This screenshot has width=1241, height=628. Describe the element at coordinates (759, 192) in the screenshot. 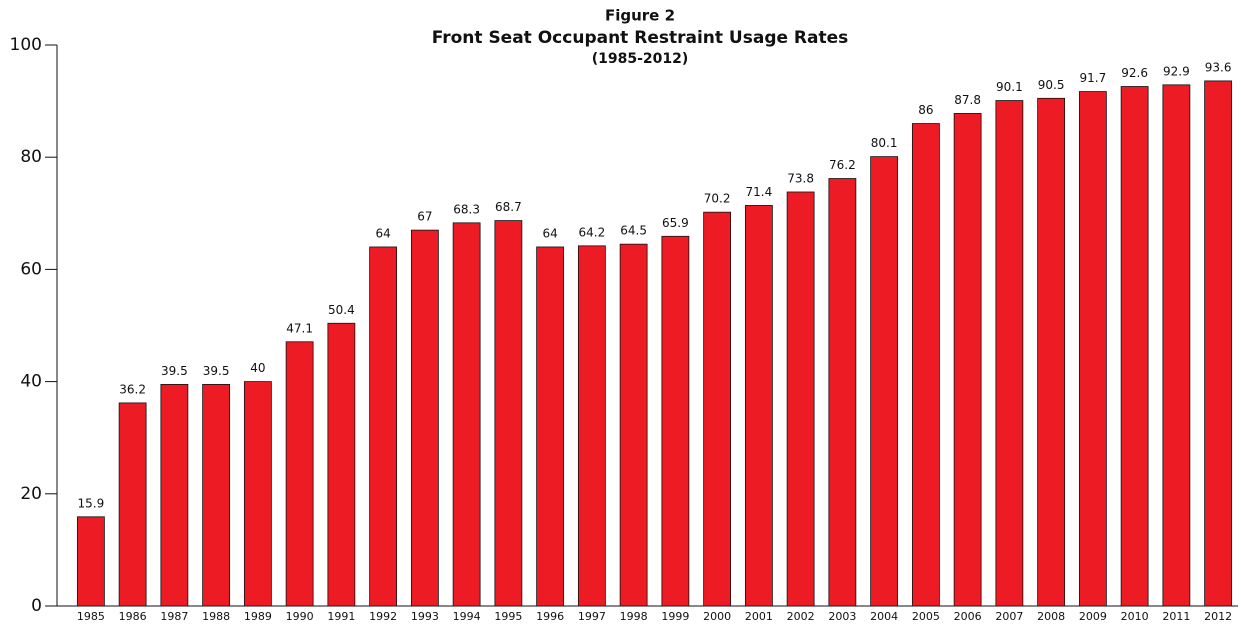

I see `data-label: 71.4` at that location.